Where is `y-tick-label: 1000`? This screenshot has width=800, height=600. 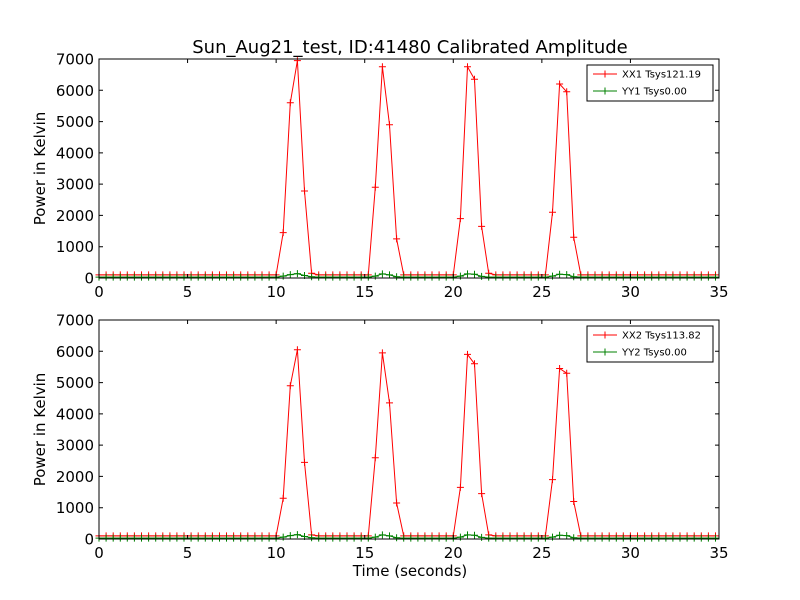 y-tick-label: 1000 is located at coordinates (75, 247).